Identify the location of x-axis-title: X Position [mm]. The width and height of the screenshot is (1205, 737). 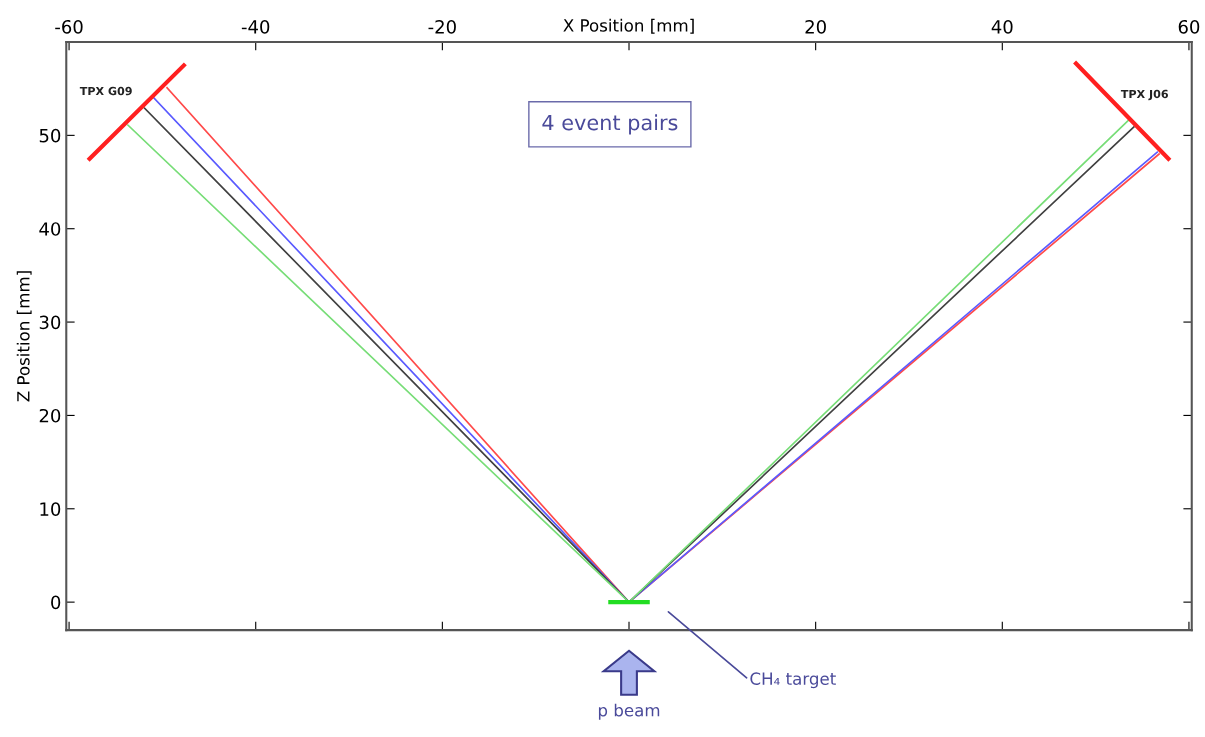
(628, 26).